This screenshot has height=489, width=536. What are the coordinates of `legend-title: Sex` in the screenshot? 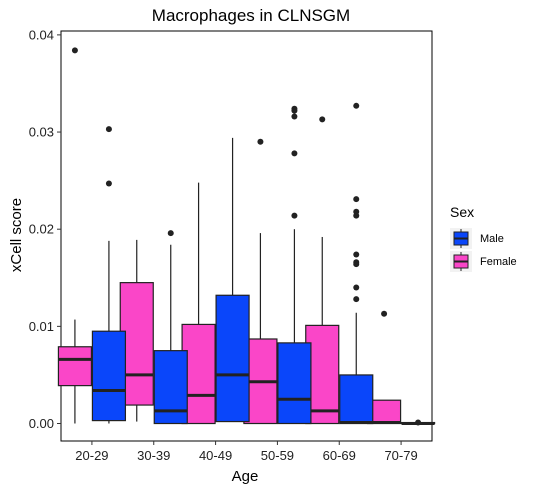 It's located at (462, 212).